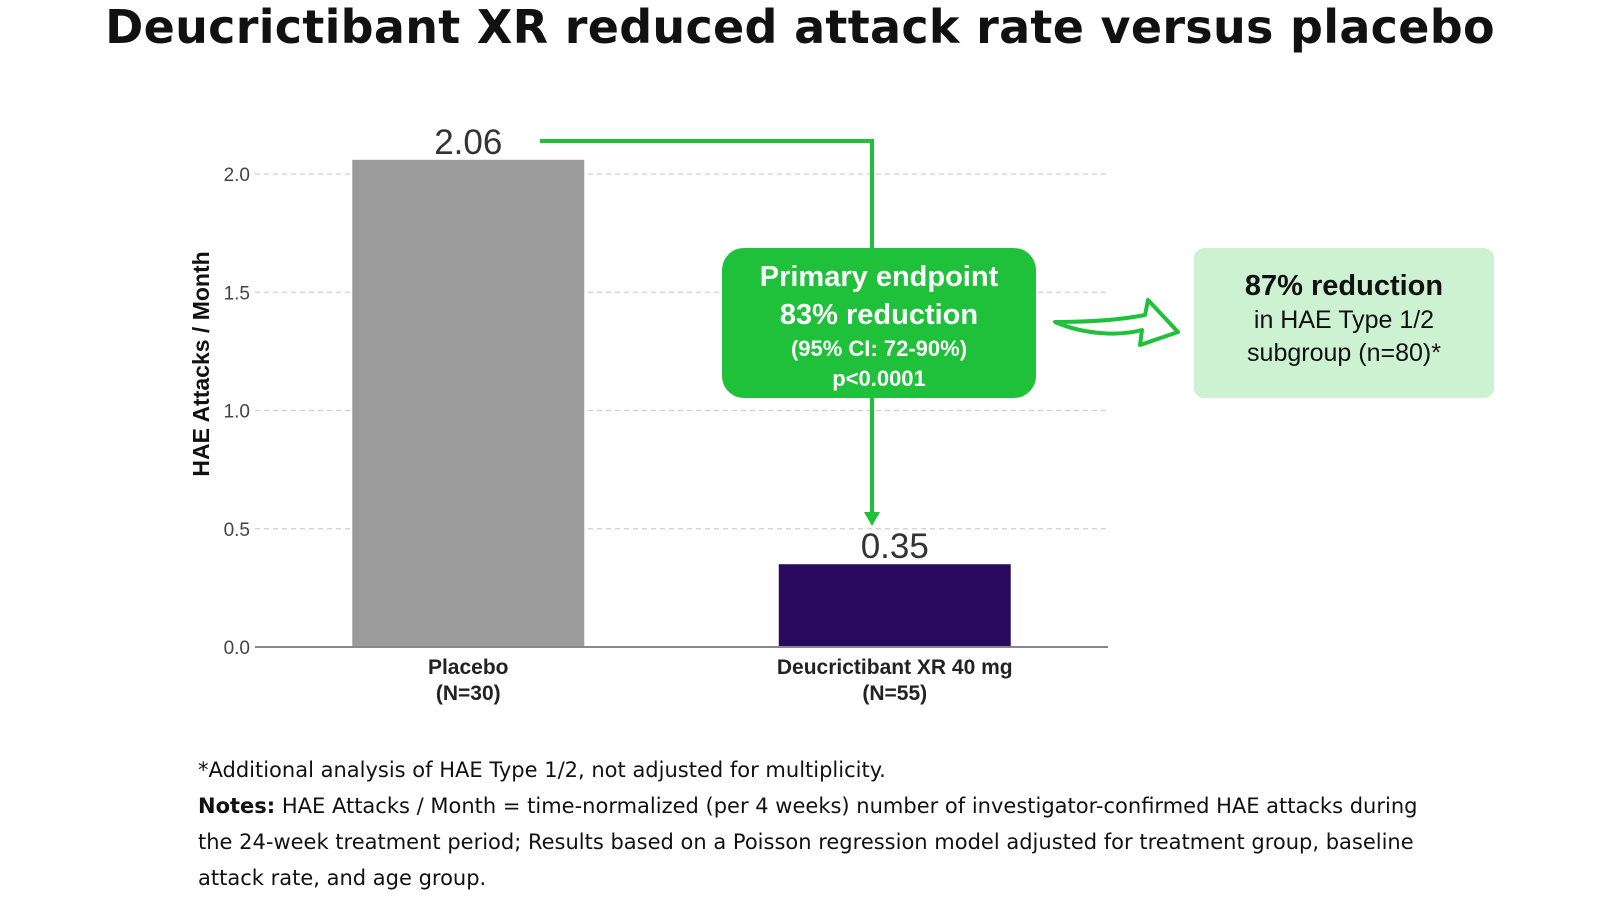 The image size is (1600, 900). Describe the element at coordinates (468, 403) in the screenshot. I see `bar-placebo` at that location.